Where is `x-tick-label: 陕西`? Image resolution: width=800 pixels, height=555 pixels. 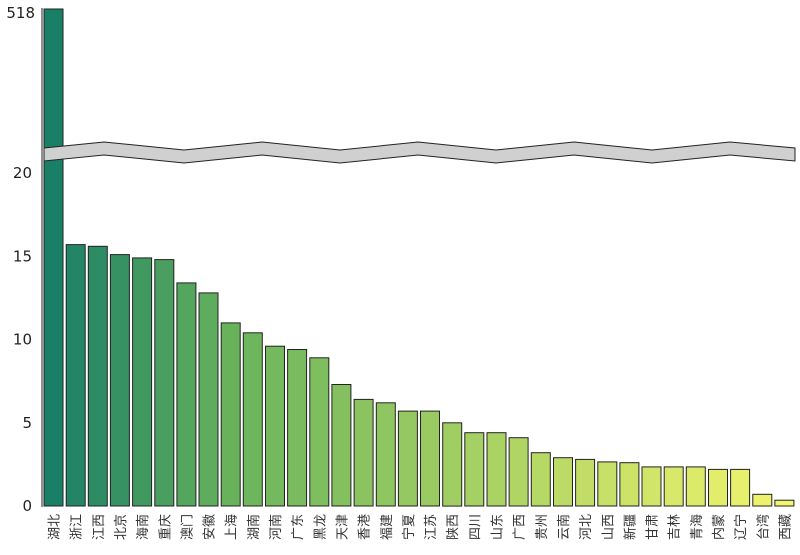
x-tick-label: 陕西 is located at coordinates (453, 527).